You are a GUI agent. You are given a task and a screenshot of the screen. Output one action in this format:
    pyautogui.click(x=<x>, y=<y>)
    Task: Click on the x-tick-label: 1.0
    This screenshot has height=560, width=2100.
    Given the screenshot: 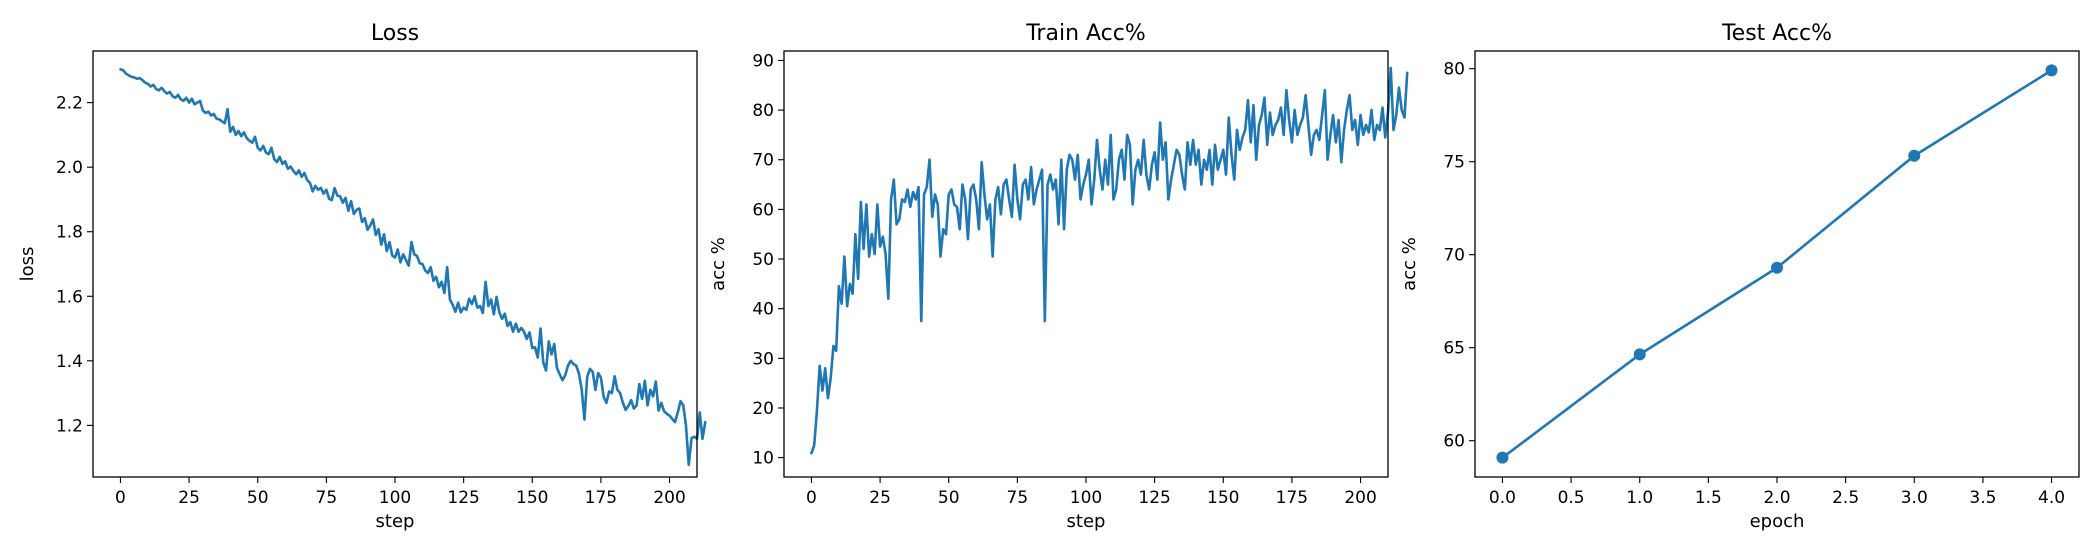 What is the action you would take?
    pyautogui.click(x=1639, y=498)
    